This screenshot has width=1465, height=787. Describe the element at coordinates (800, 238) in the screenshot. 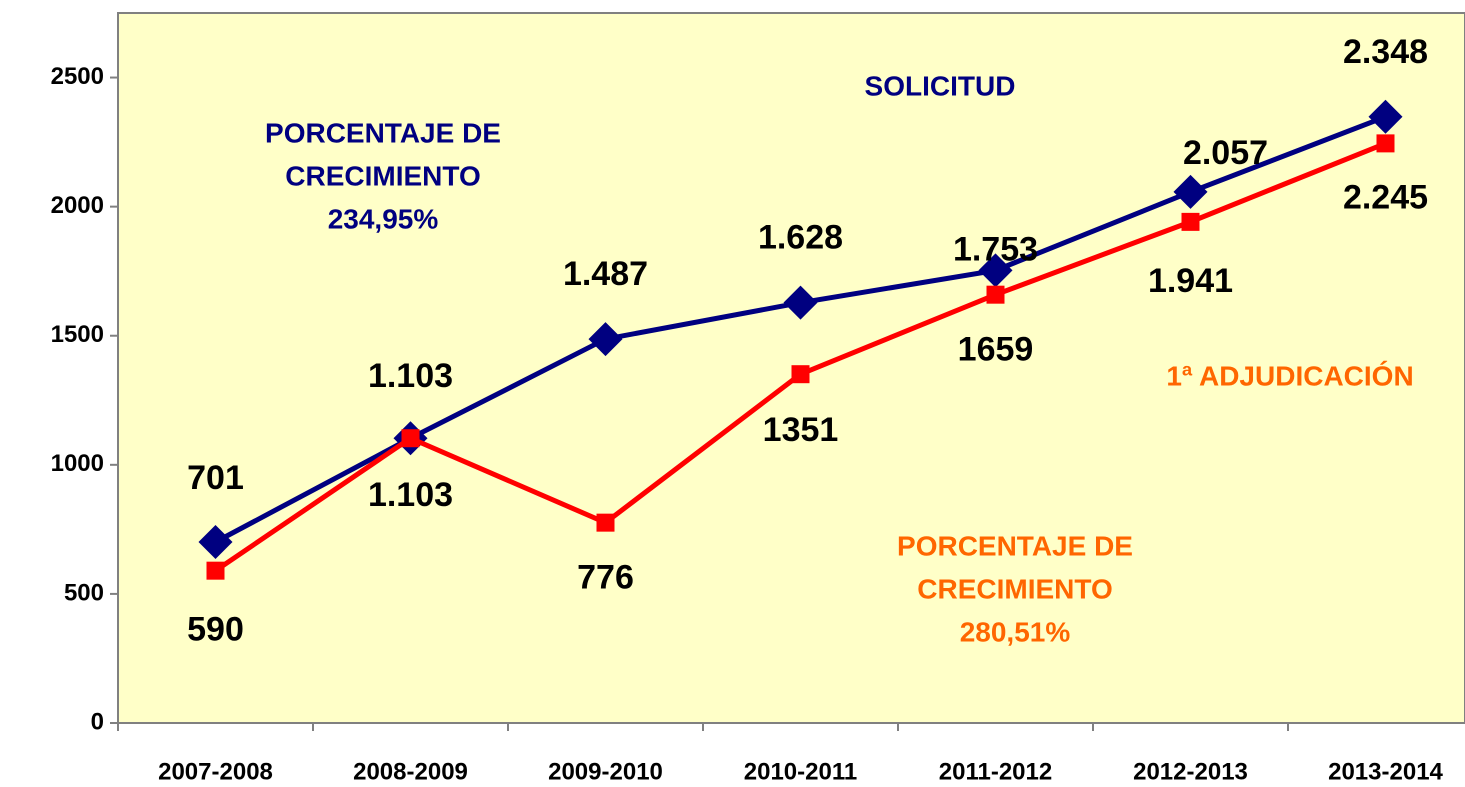

I see `data-label: 1.628` at that location.